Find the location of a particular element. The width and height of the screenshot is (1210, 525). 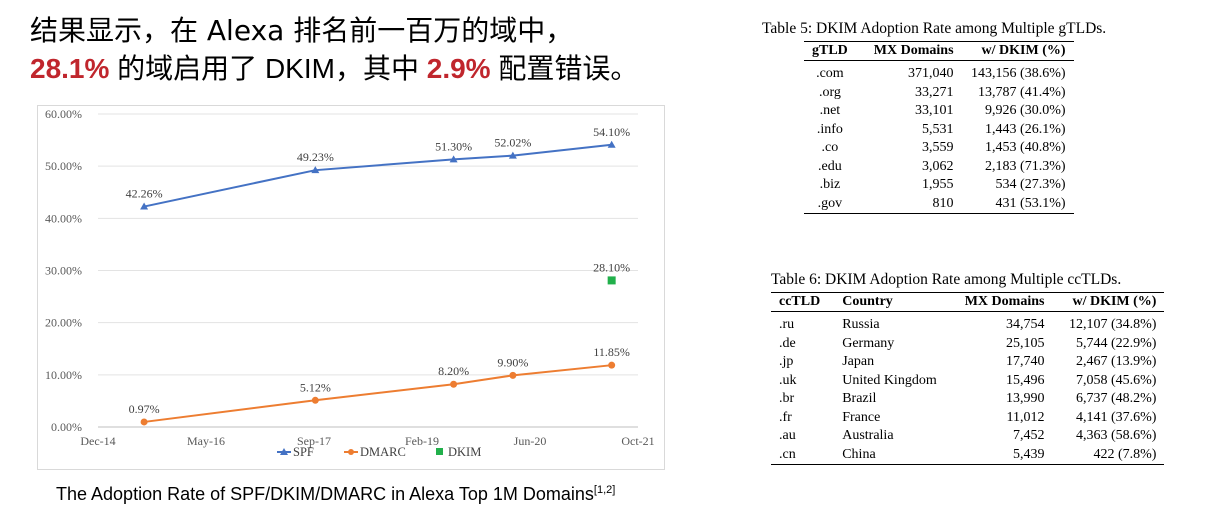

y-tick-label: 60.00% is located at coordinates (63, 114).